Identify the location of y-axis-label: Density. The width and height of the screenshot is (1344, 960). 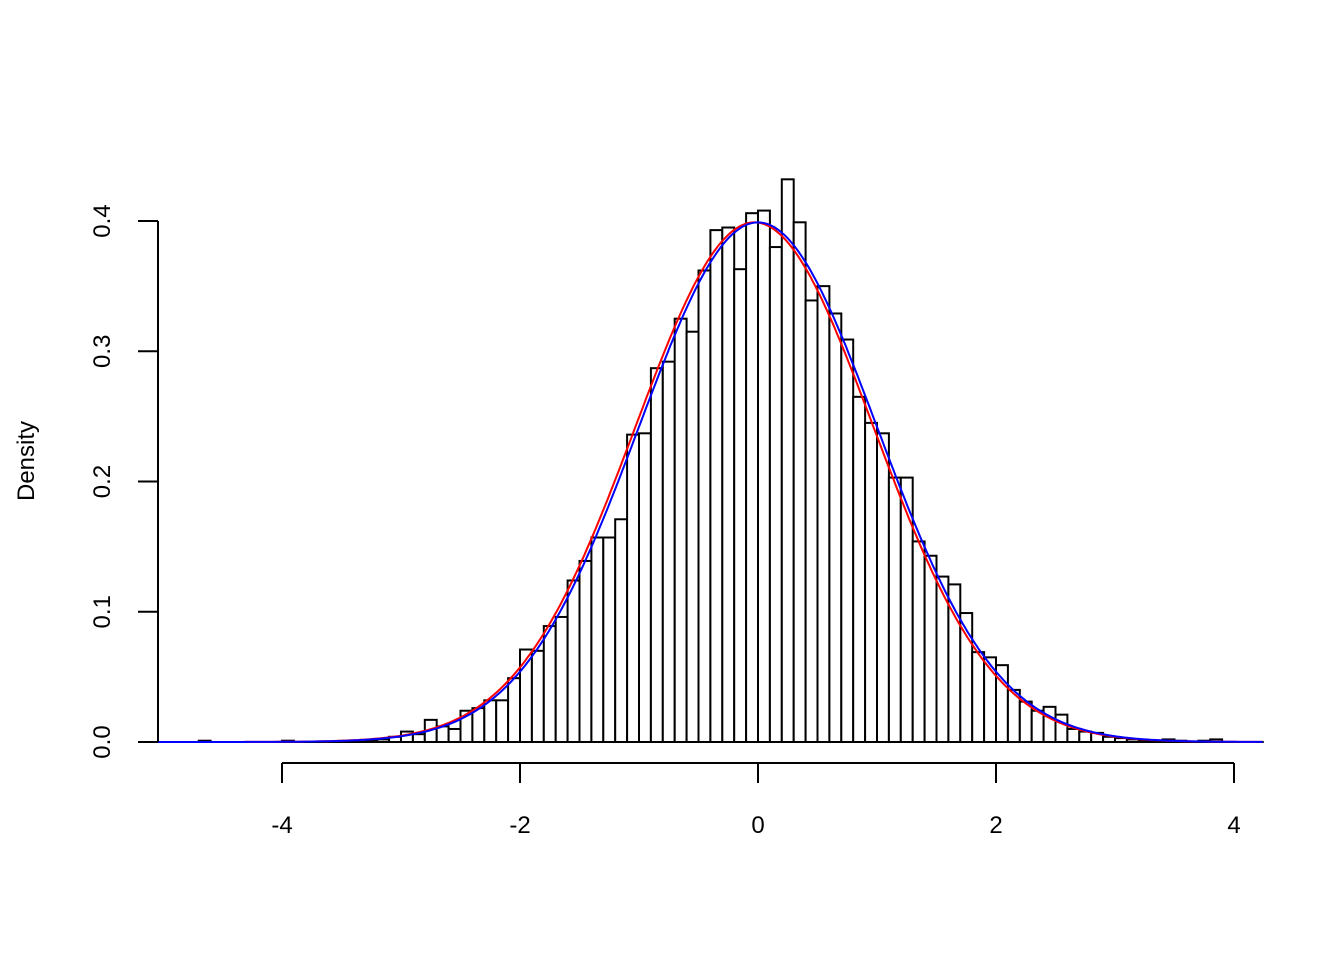
(26, 461).